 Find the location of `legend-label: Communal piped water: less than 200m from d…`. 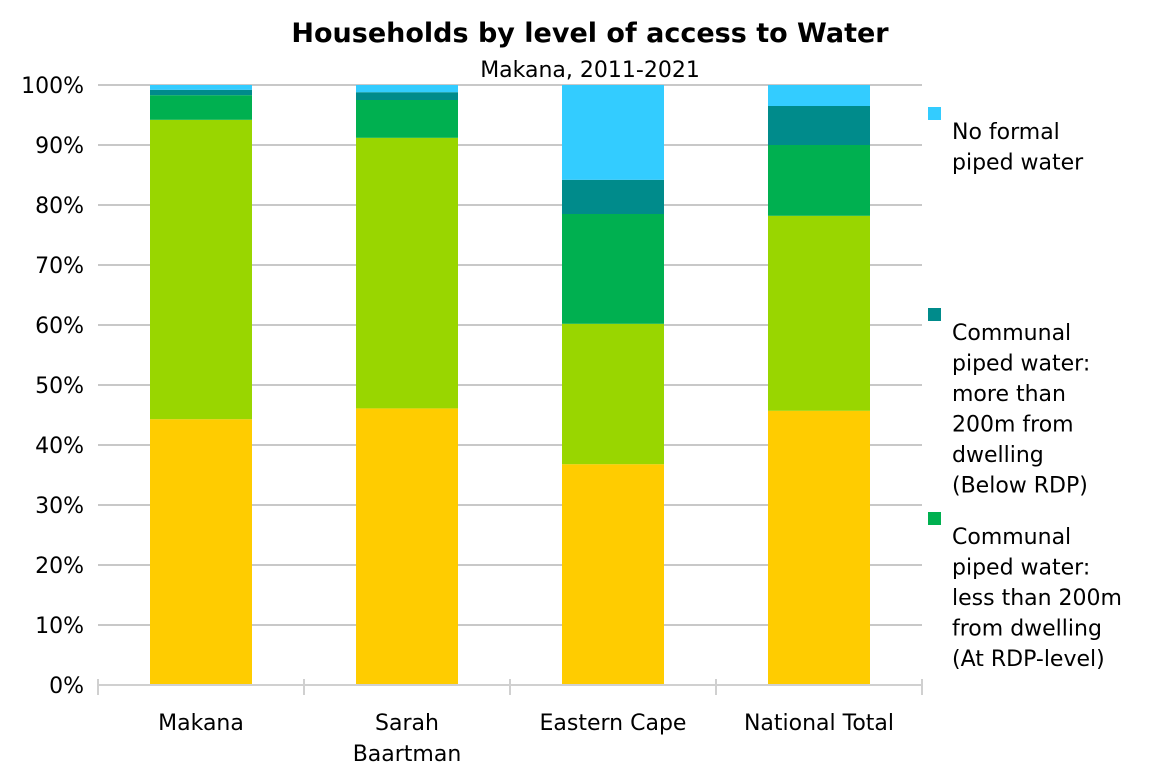

legend-label: Communal piped water: less than 200m from d… is located at coordinates (1037, 598).